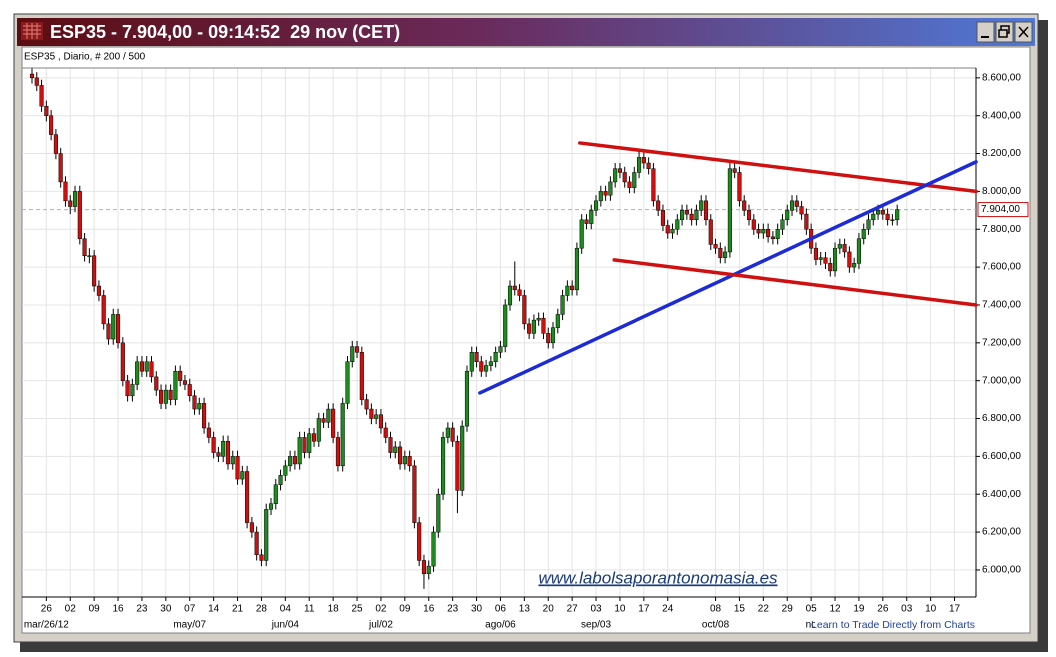  What do you see at coordinates (286, 609) in the screenshot?
I see `x-tick-label: 04` at bounding box center [286, 609].